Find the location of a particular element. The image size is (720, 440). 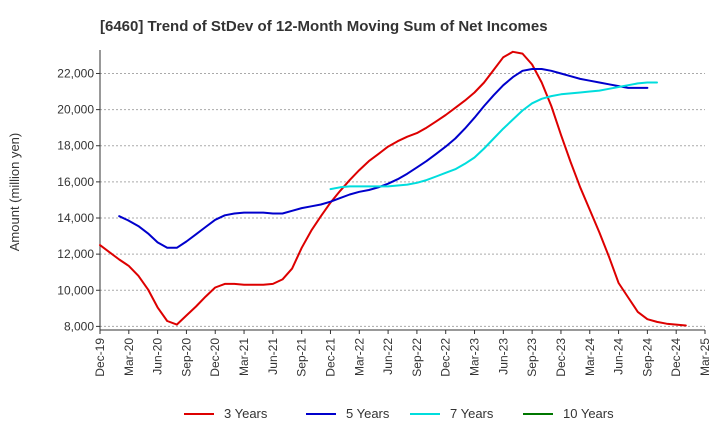

y-tick-label: 20,000 is located at coordinates (75, 110).